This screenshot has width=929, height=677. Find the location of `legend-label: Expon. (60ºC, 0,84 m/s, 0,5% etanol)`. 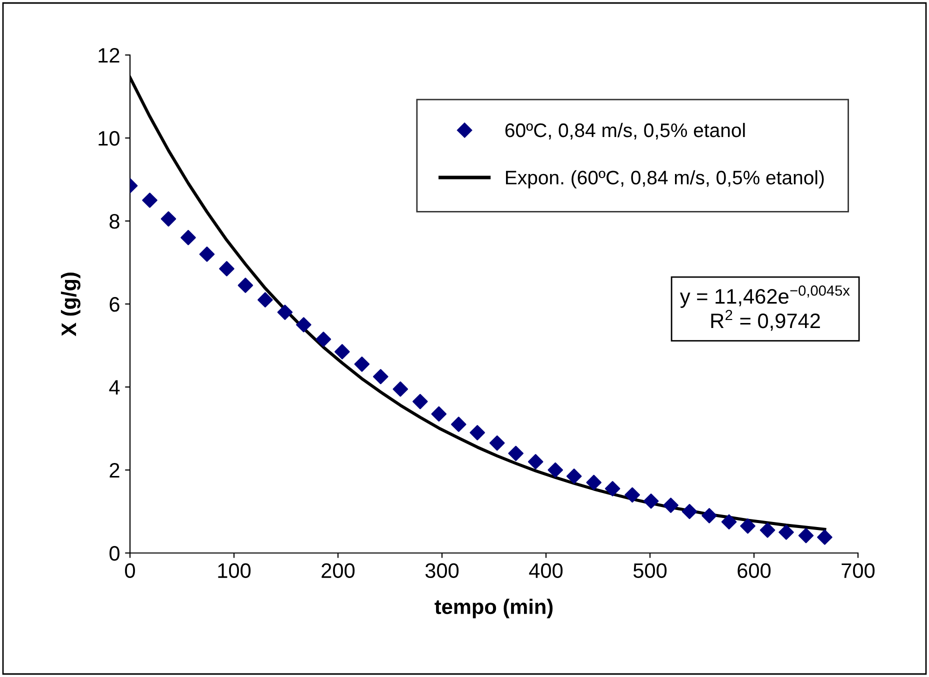

legend-label: Expon. (60ºC, 0,84 m/s, 0,5% etanol) is located at coordinates (665, 179).